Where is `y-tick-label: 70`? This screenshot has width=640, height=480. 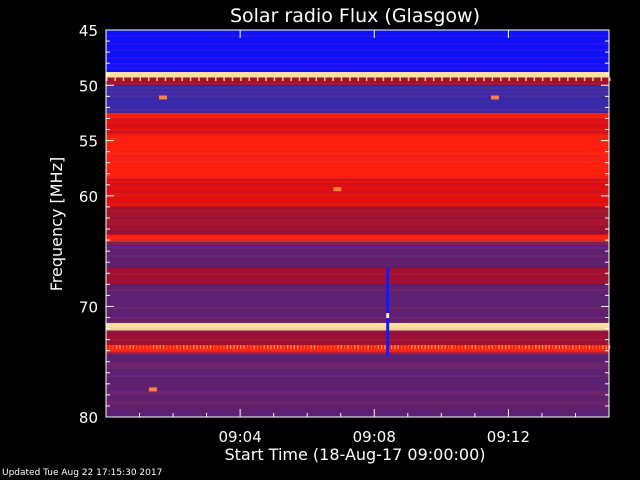 y-tick-label: 70 is located at coordinates (88, 307).